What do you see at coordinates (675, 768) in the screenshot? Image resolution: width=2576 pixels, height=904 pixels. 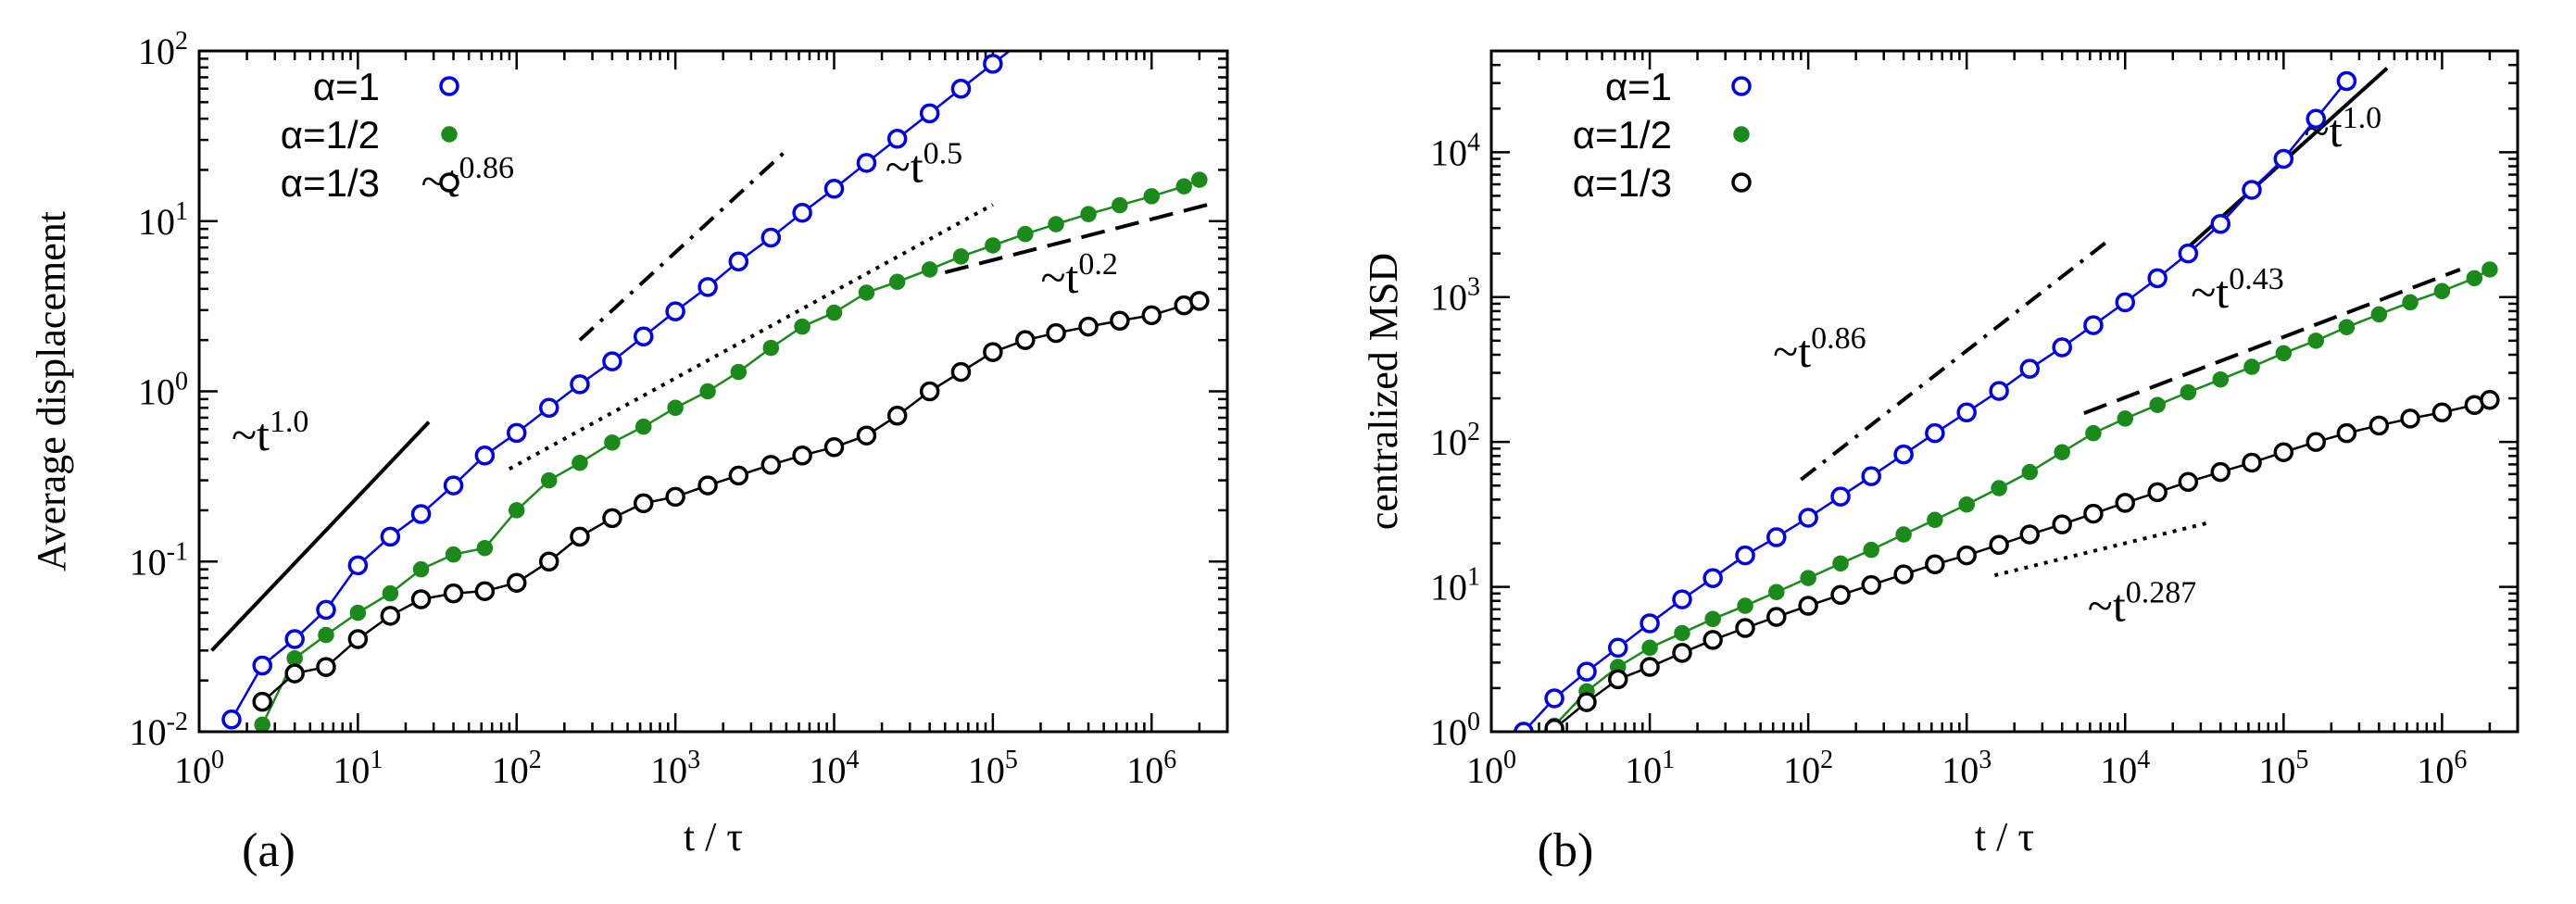 I see `x-tick-label: 10³` at bounding box center [675, 768].